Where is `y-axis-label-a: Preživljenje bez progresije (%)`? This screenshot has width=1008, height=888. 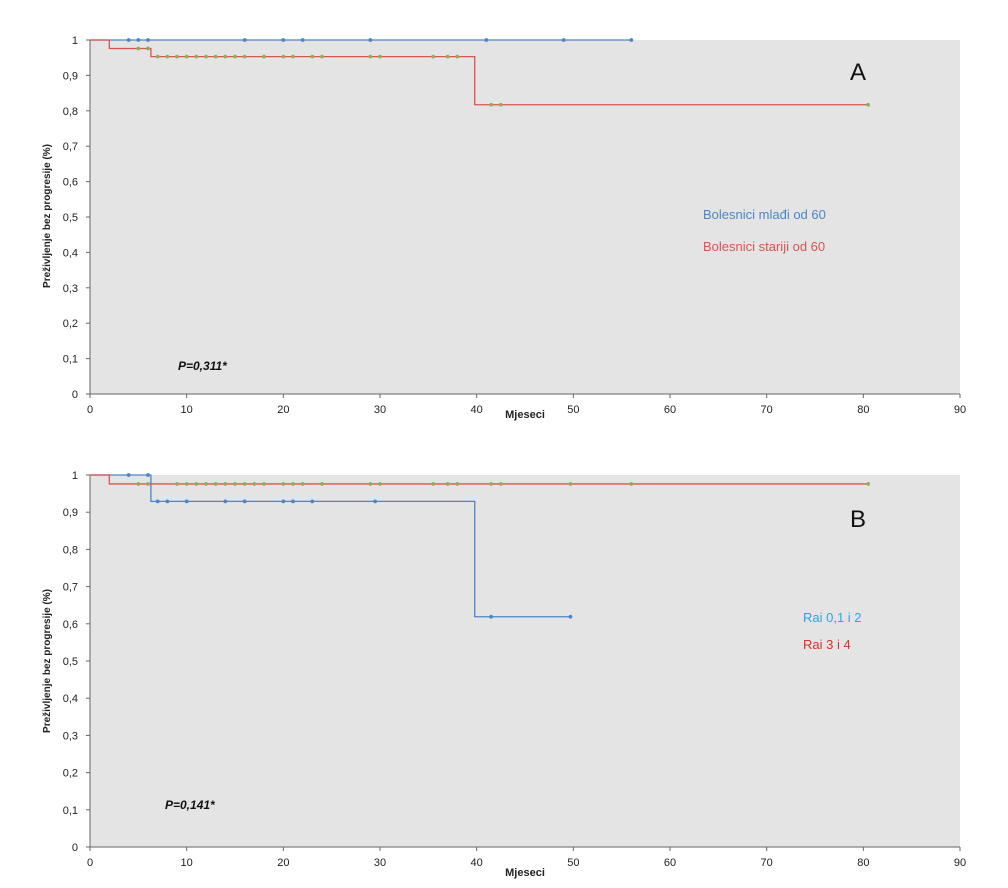 y-axis-label-a: Preživljenje bez progresije (%) is located at coordinates (47, 216).